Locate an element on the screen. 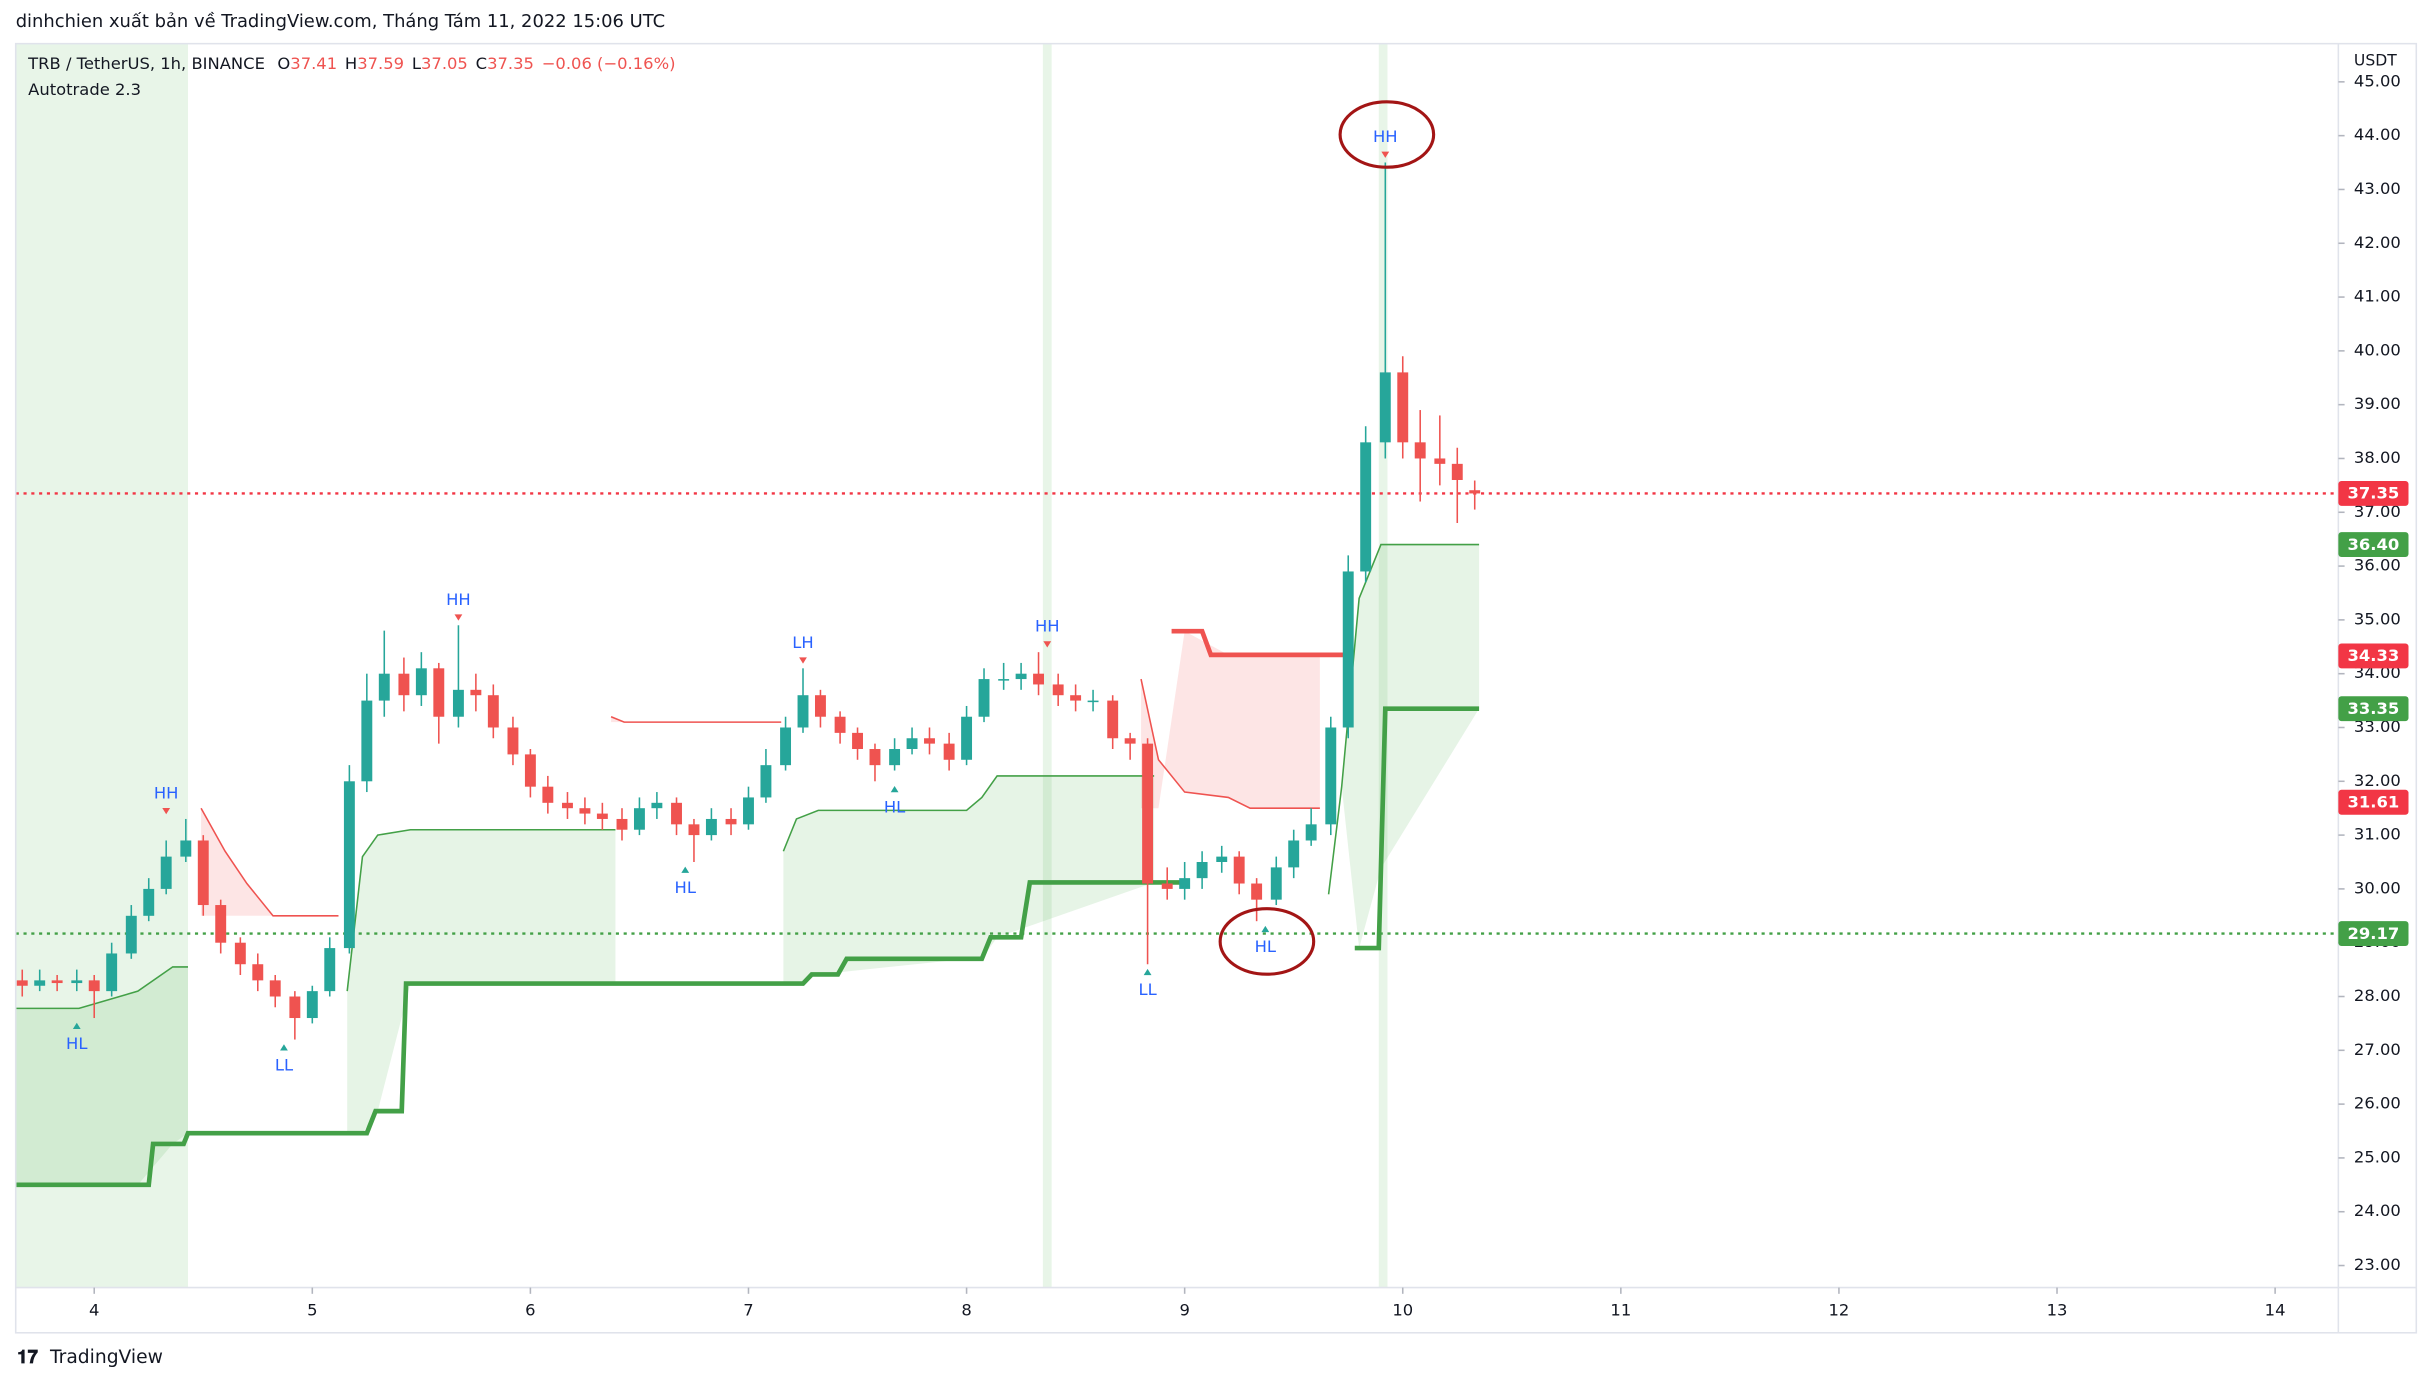  y-tick-label: 33.00 is located at coordinates (2377, 726).